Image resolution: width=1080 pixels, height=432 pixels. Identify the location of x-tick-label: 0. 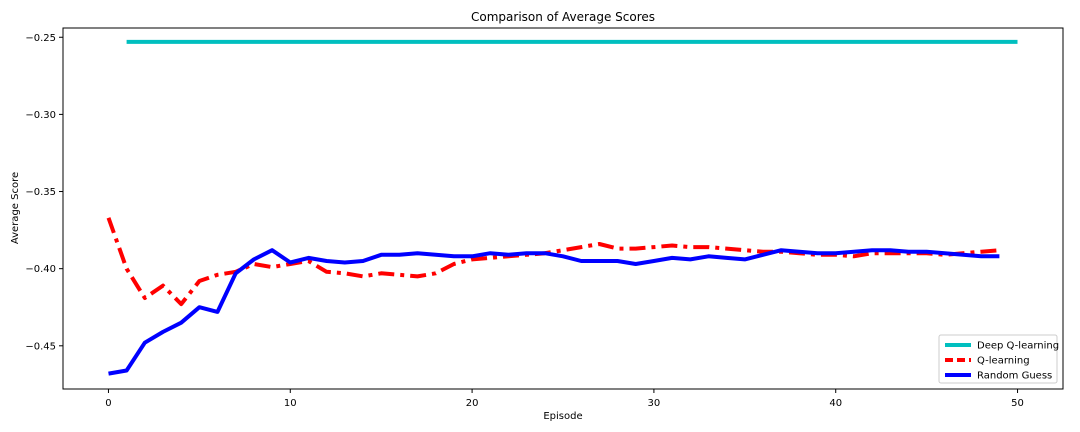
(108, 403).